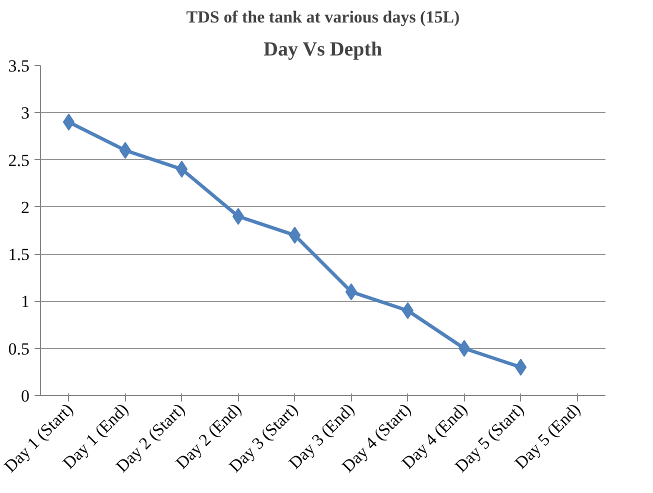 Image resolution: width=653 pixels, height=493 pixels. What do you see at coordinates (25, 207) in the screenshot?
I see `y-tick-label: 2` at bounding box center [25, 207].